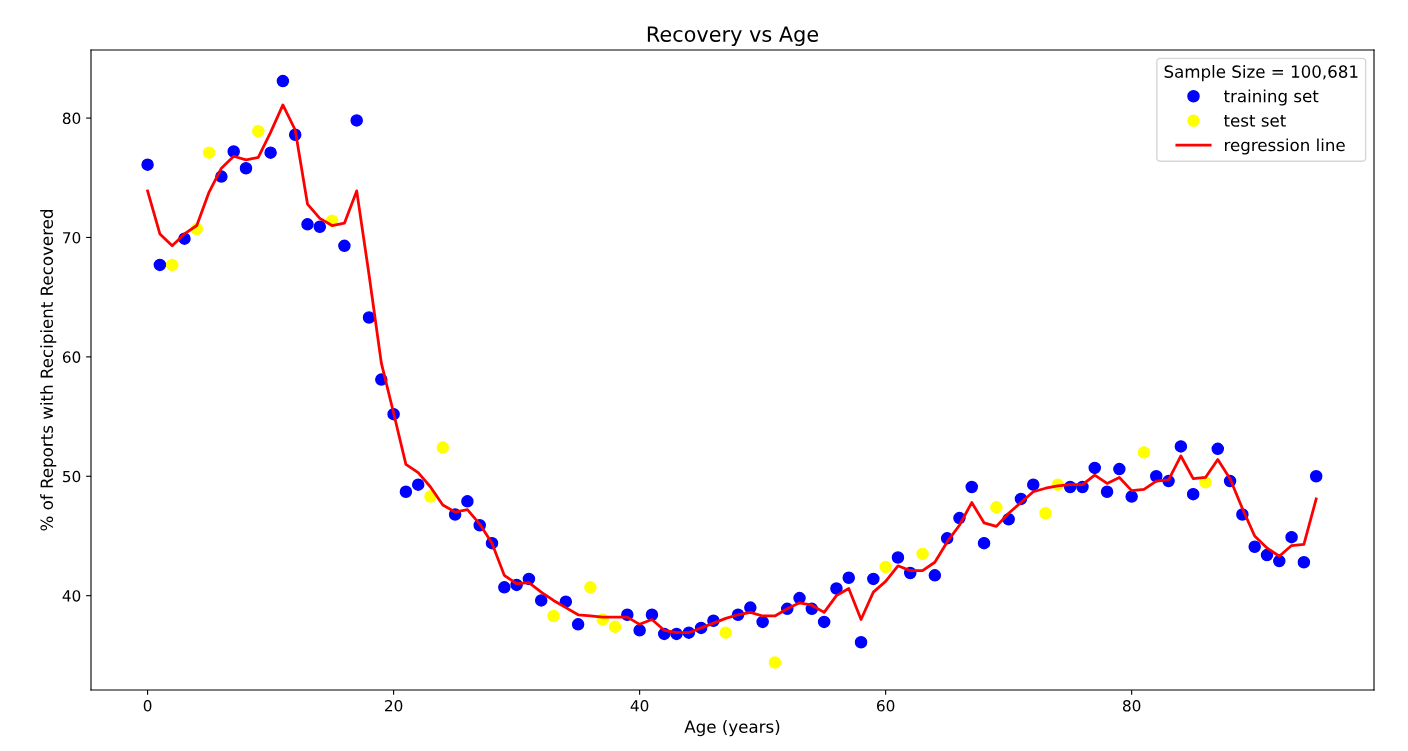 The height and width of the screenshot is (751, 1408). What do you see at coordinates (72, 237) in the screenshot?
I see `y-tick-label: 70` at bounding box center [72, 237].